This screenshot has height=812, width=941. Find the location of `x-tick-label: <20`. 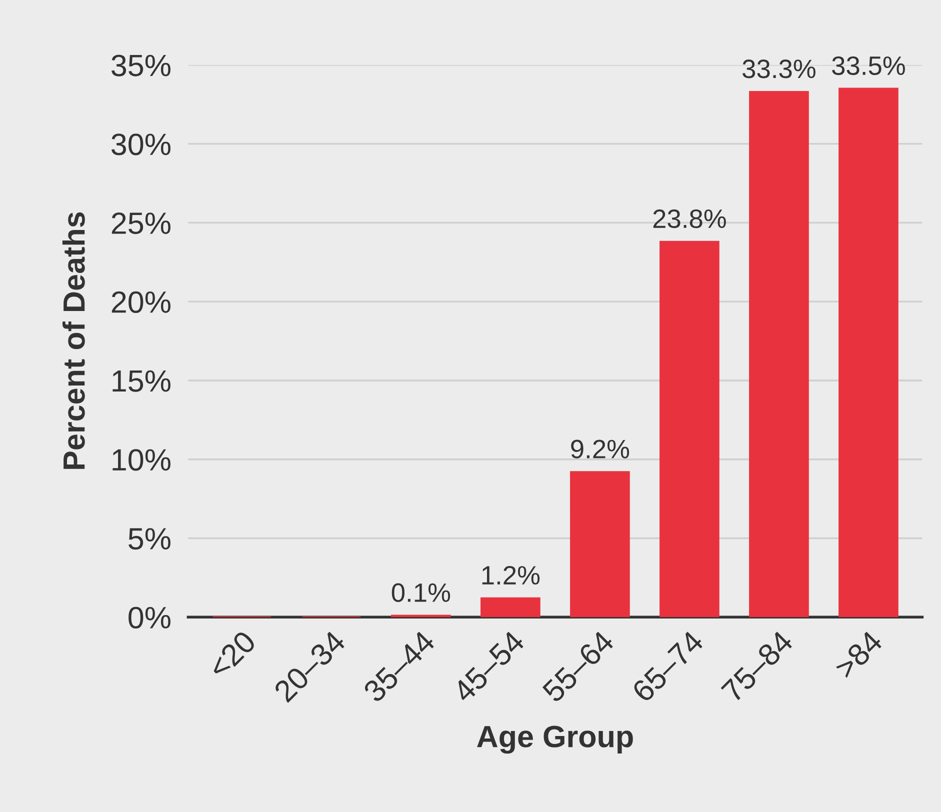

x-tick-label: <20 is located at coordinates (231, 655).